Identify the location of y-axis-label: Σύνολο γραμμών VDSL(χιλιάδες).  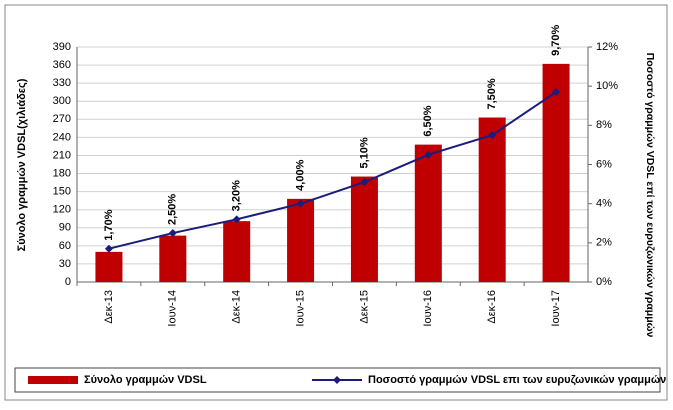
(22, 164).